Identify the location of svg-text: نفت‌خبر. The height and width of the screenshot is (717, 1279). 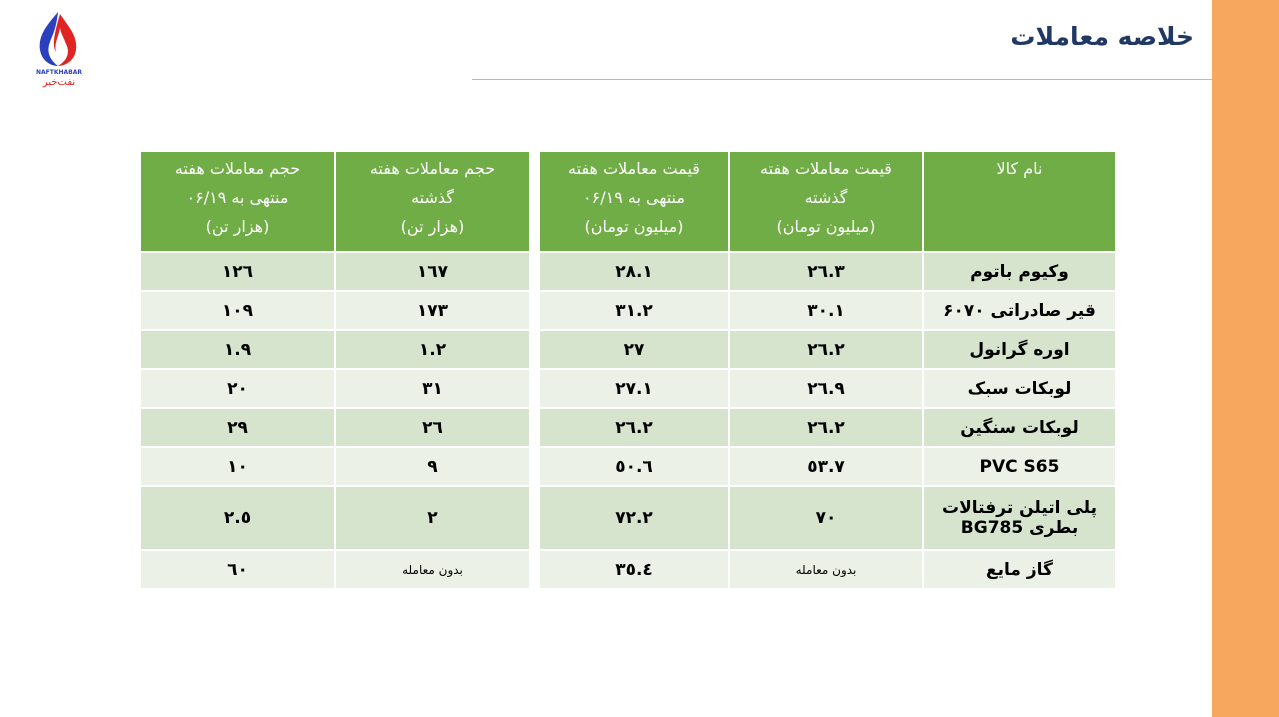
(58, 82).